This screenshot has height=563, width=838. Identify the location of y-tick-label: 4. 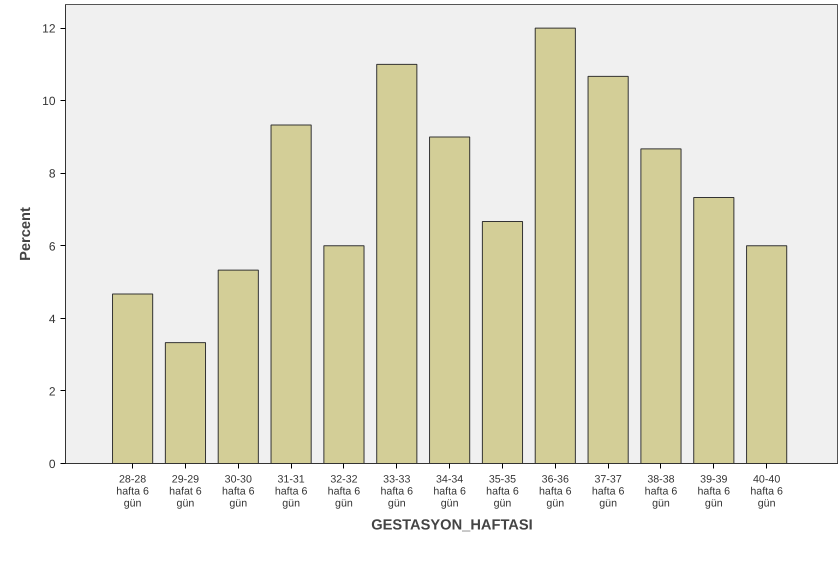
(52, 319).